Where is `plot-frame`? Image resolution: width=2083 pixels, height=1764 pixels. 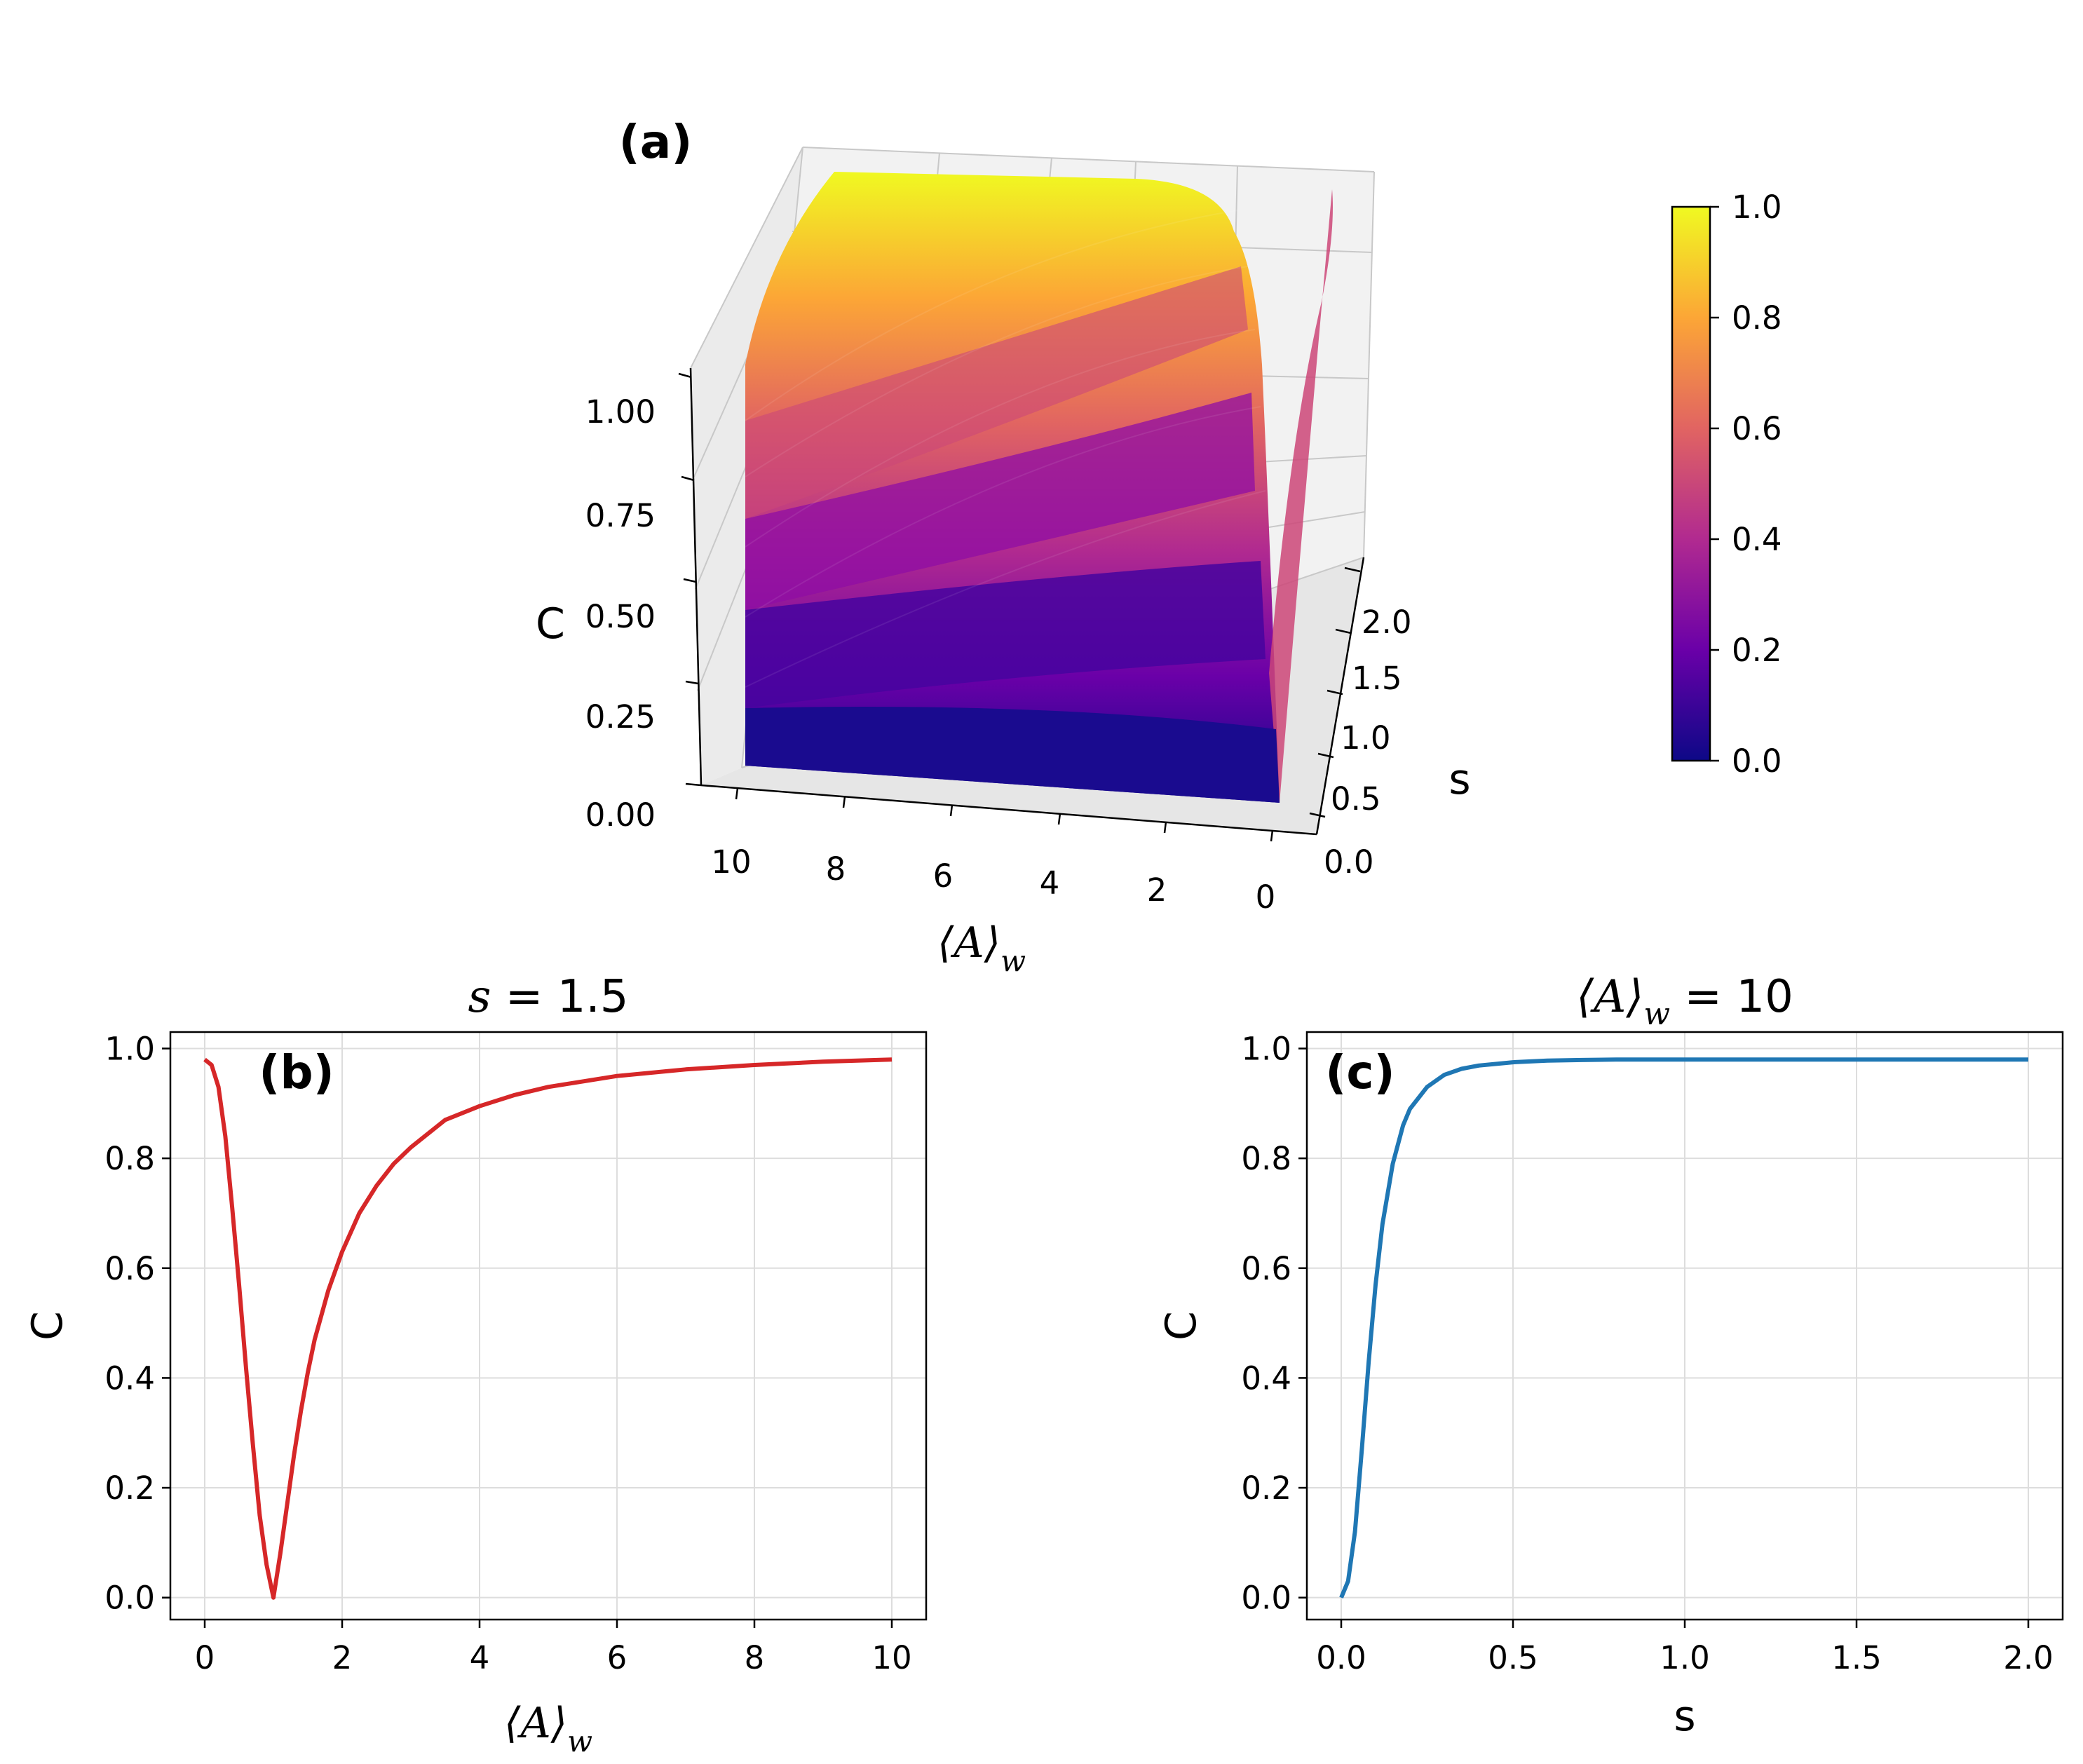 plot-frame is located at coordinates (548, 1326).